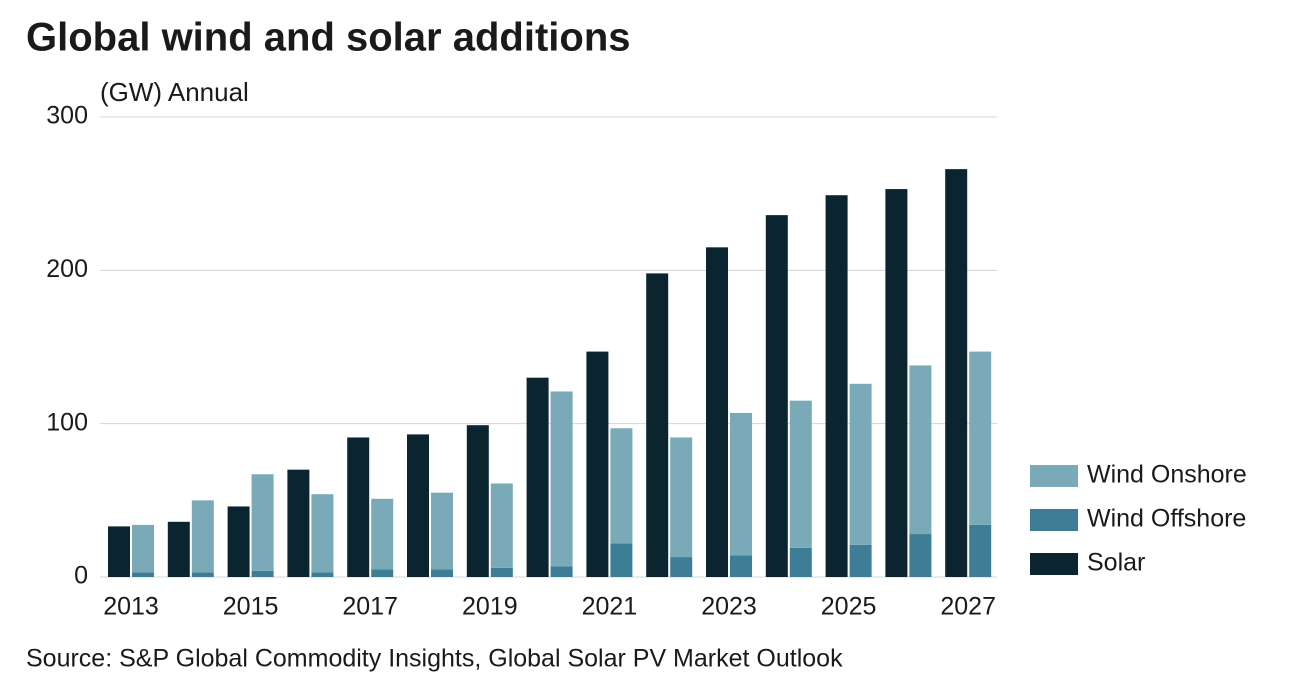  Describe the element at coordinates (131, 607) in the screenshot. I see `x-tick-label: 2013` at that location.